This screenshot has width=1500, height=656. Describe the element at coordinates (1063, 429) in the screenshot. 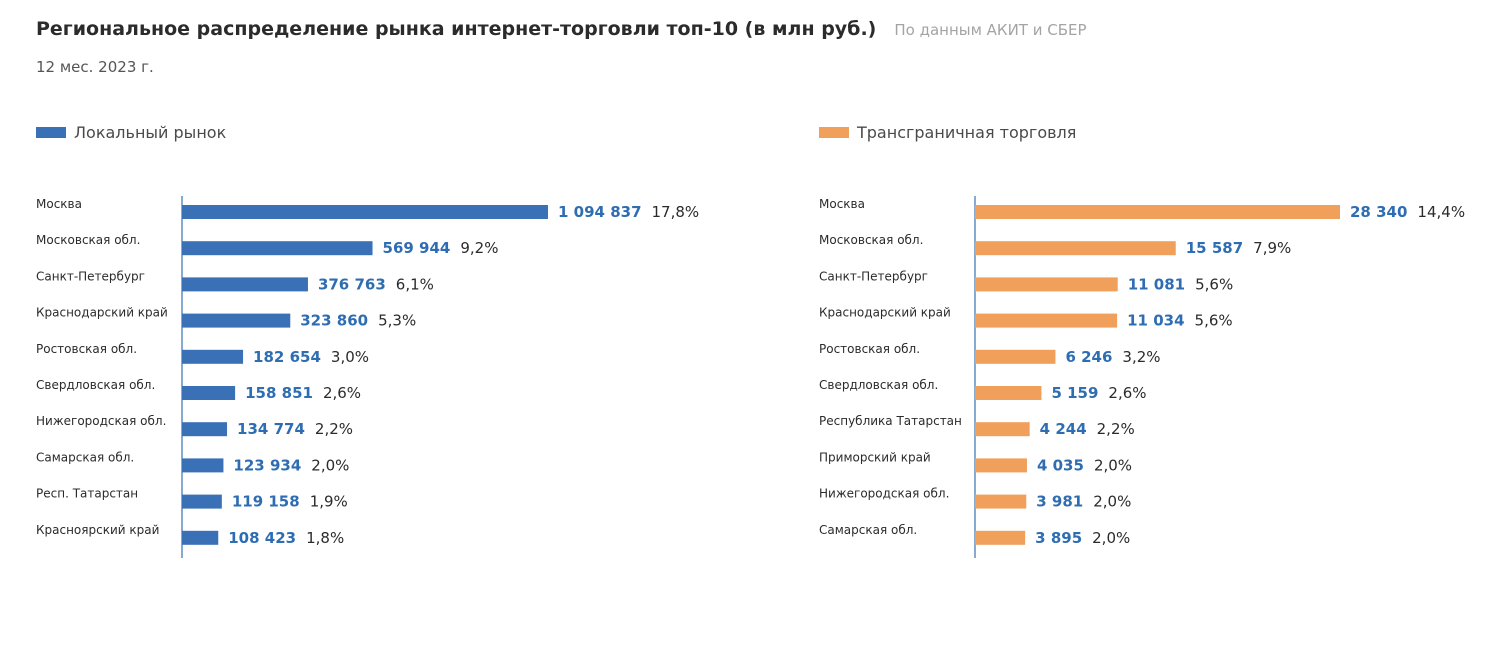

I see `value-label: 4 244` at that location.